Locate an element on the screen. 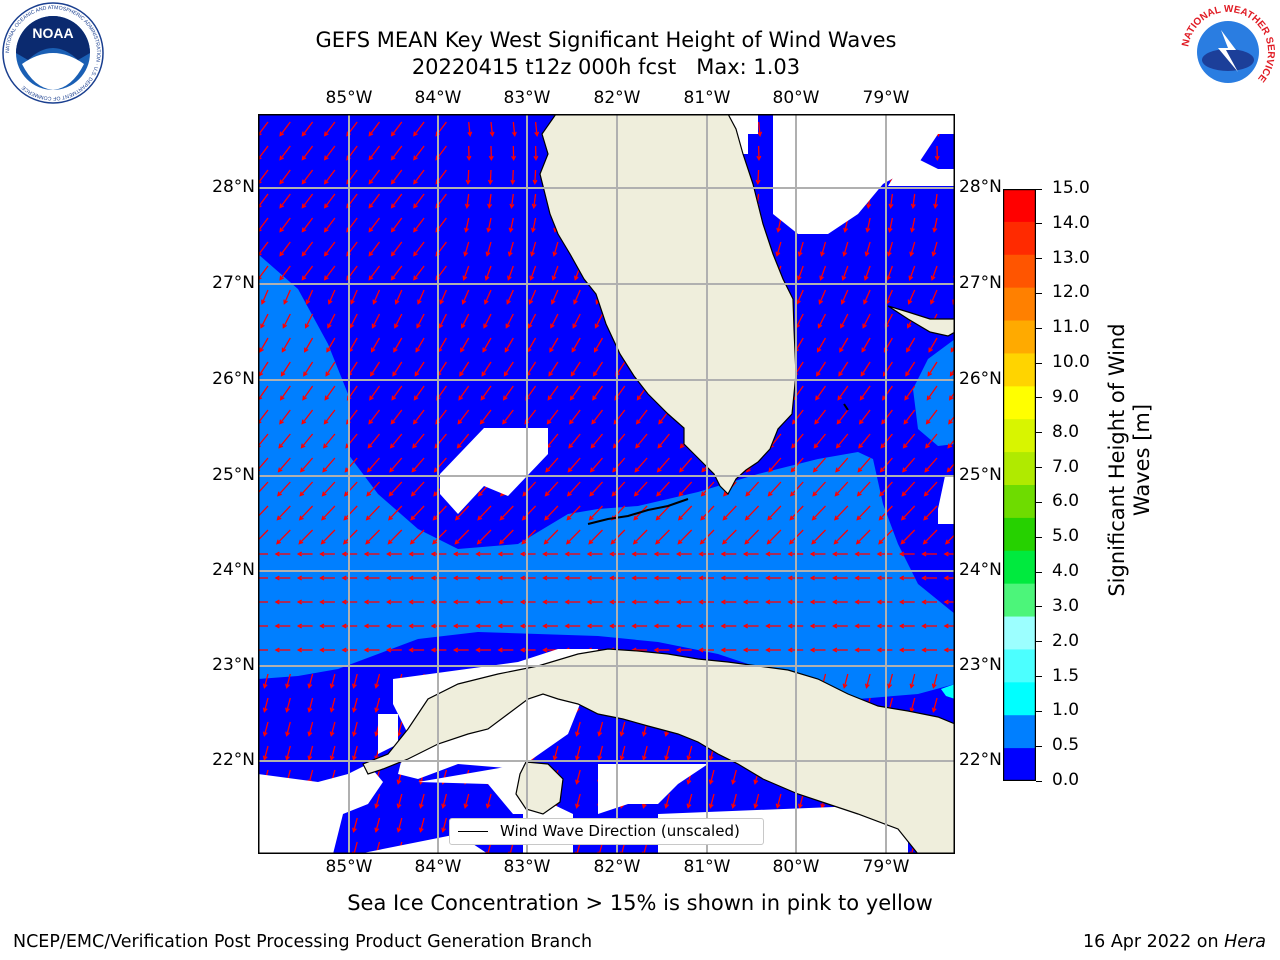 Image resolution: width=1280 pixels, height=960 pixels. colorbar-label-line2: Waves [m] is located at coordinates (1142, 460).